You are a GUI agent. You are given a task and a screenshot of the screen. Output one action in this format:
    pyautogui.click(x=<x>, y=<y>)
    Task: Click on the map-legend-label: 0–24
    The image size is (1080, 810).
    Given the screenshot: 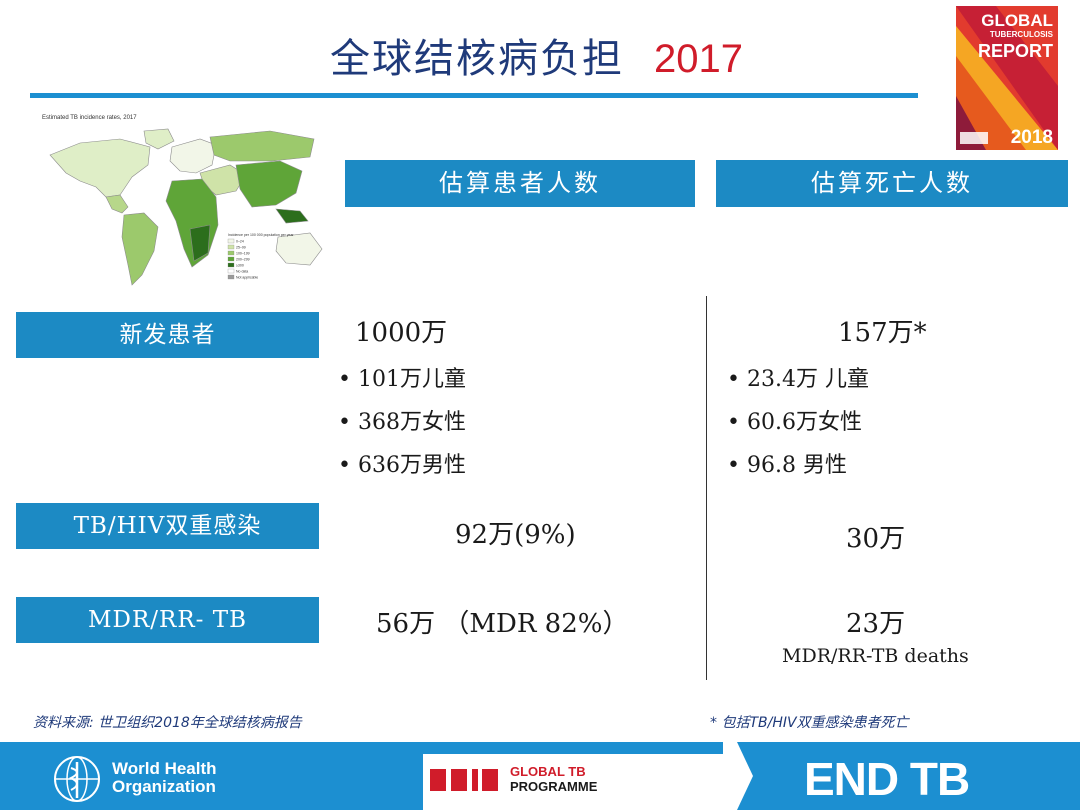 What is the action you would take?
    pyautogui.click(x=240, y=242)
    